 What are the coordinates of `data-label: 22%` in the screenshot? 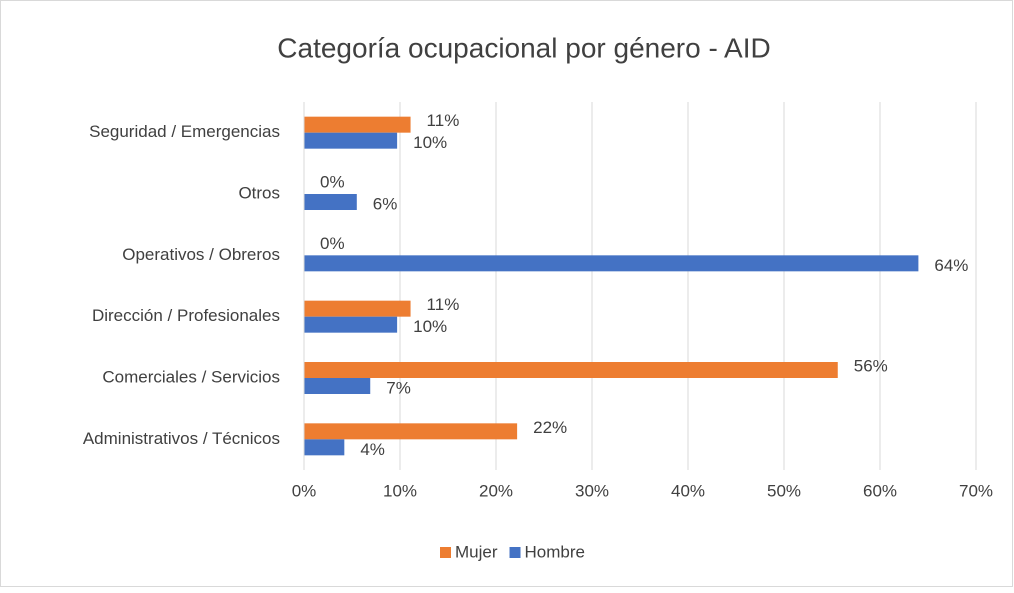 It's located at (550, 427).